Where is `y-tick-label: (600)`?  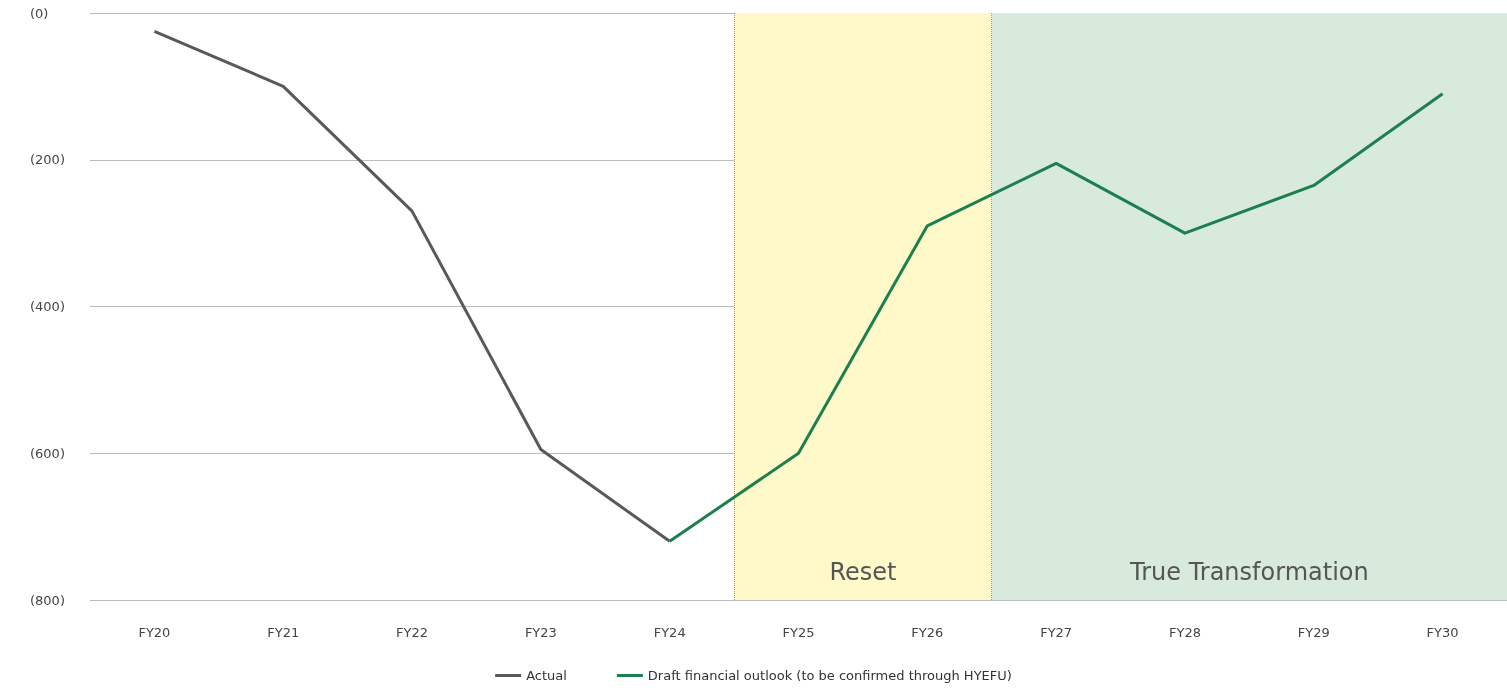 y-tick-label: (600) is located at coordinates (47, 453).